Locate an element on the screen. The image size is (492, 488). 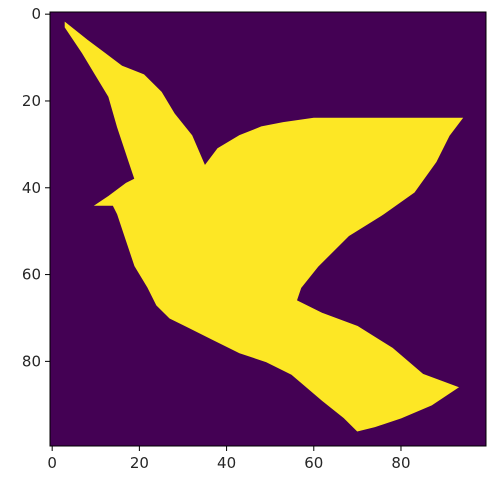
y-tick-label: 20 is located at coordinates (31, 101).